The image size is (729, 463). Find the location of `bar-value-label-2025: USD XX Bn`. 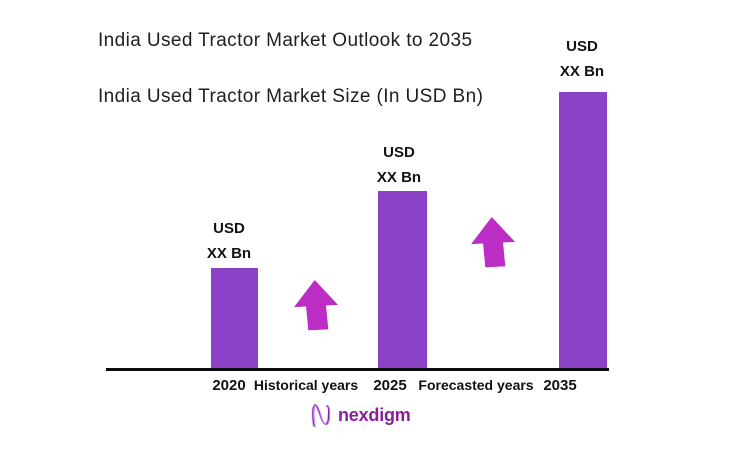

bar-value-label-2025: USD XX Bn is located at coordinates (399, 165).